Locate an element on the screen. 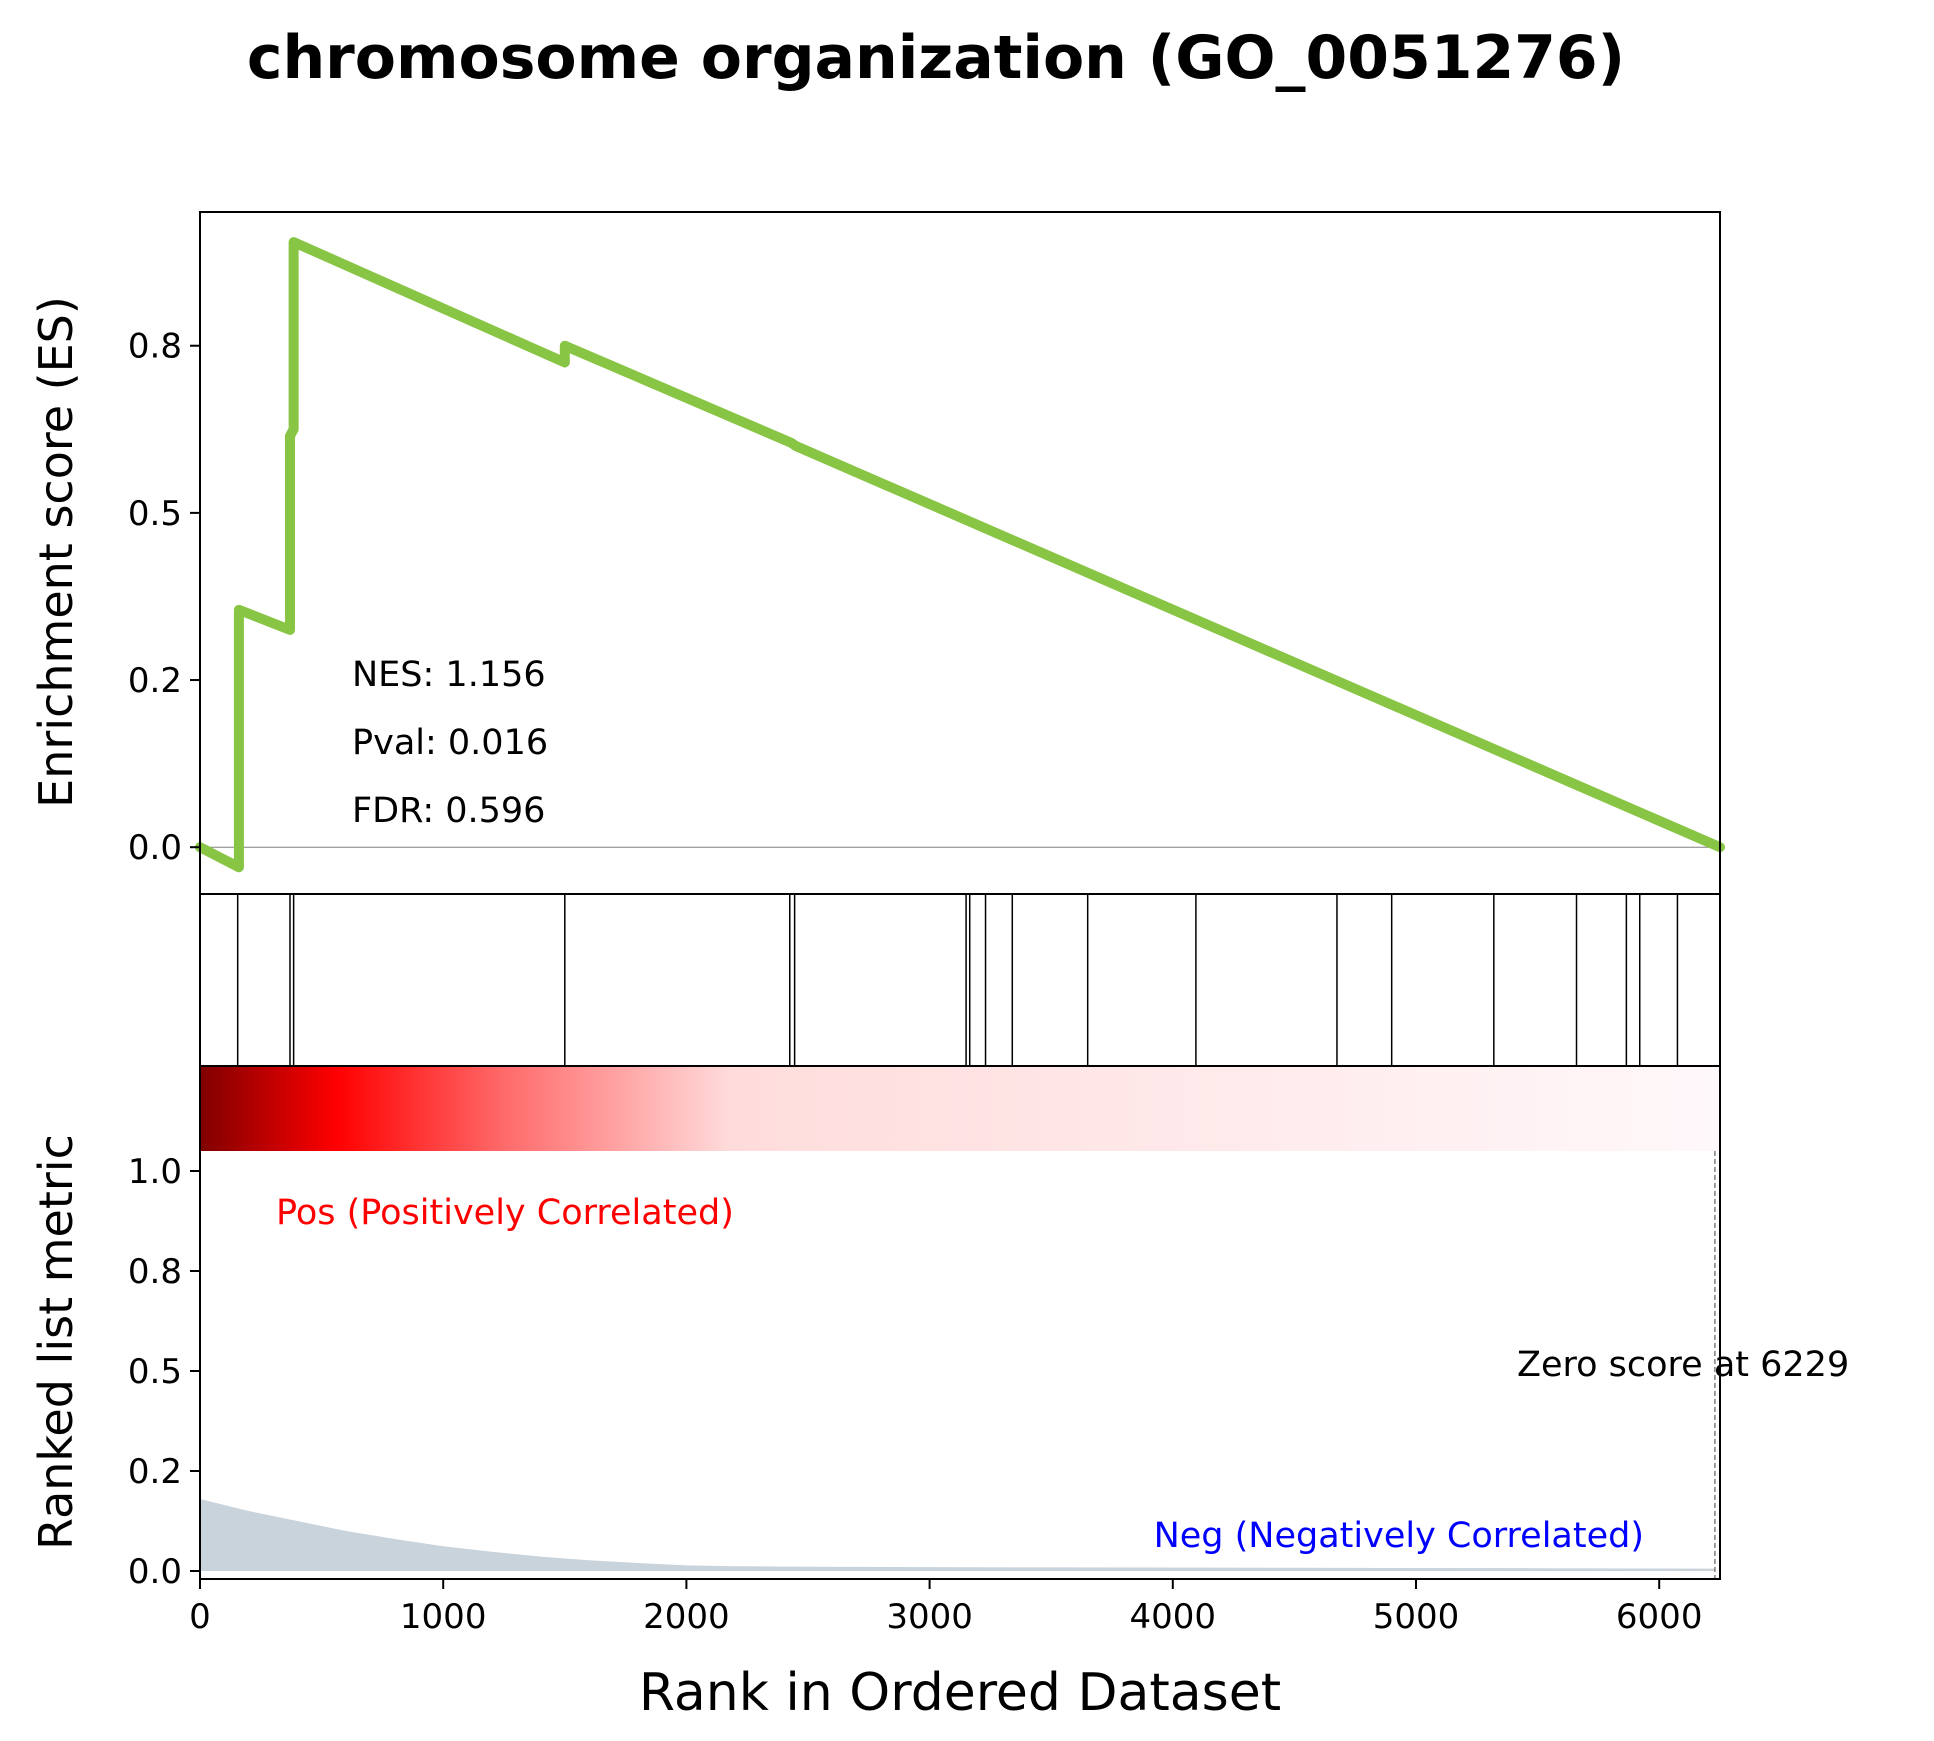 The height and width of the screenshot is (1741, 1934). fdr-annotation: FDR: 0.596 is located at coordinates (448, 811).